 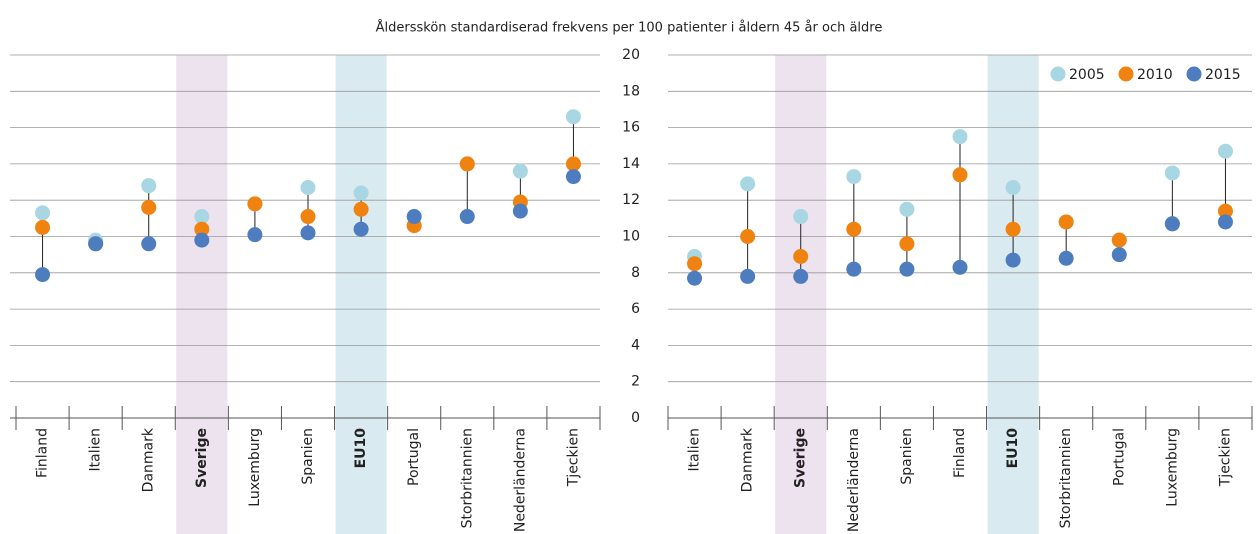 I want to click on y-tick-label: 2, so click(x=635, y=382).